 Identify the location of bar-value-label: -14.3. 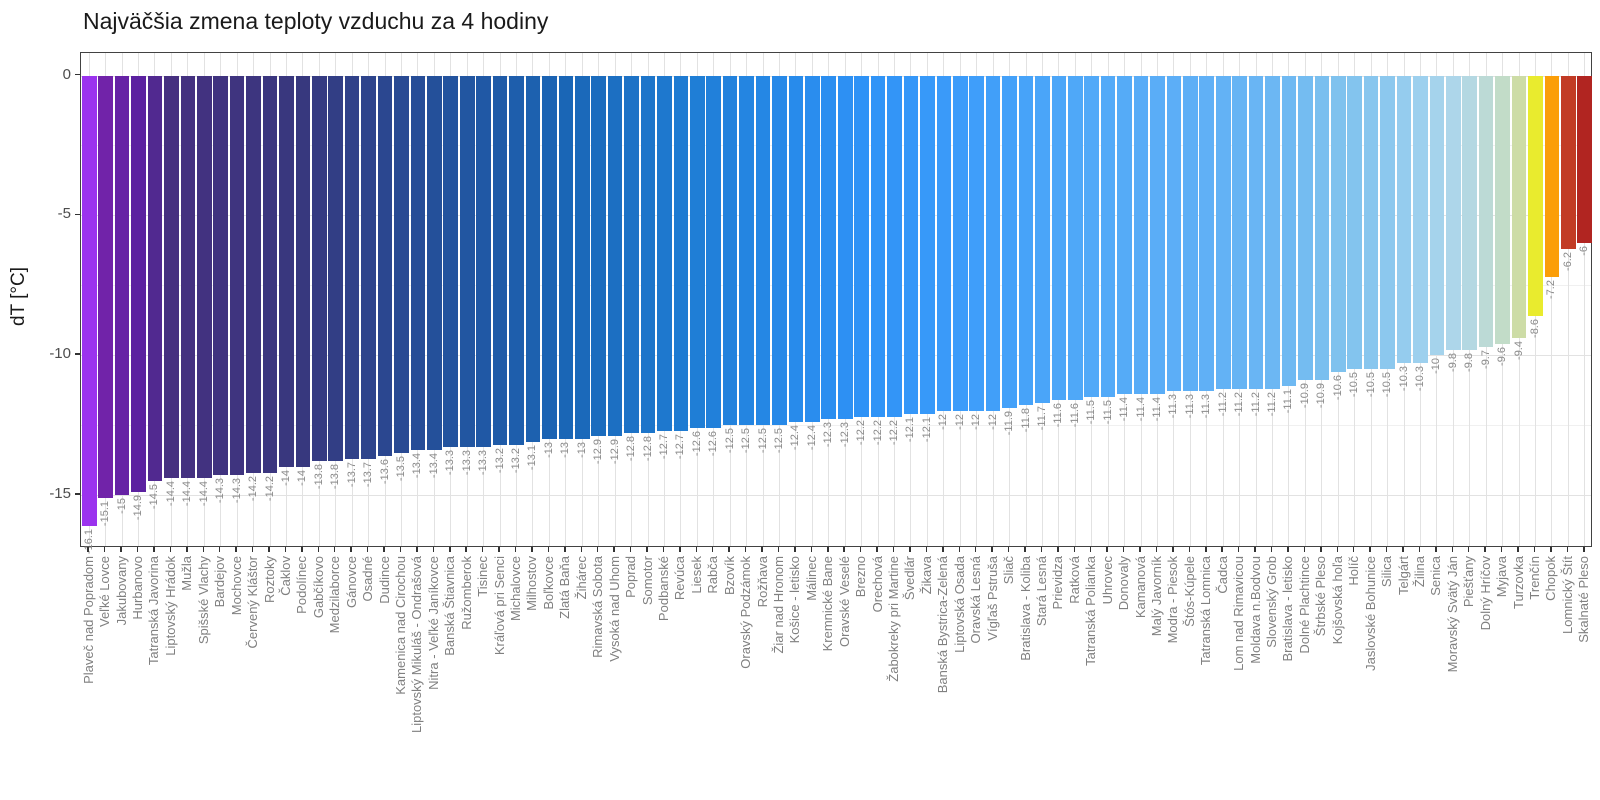
(236, 491).